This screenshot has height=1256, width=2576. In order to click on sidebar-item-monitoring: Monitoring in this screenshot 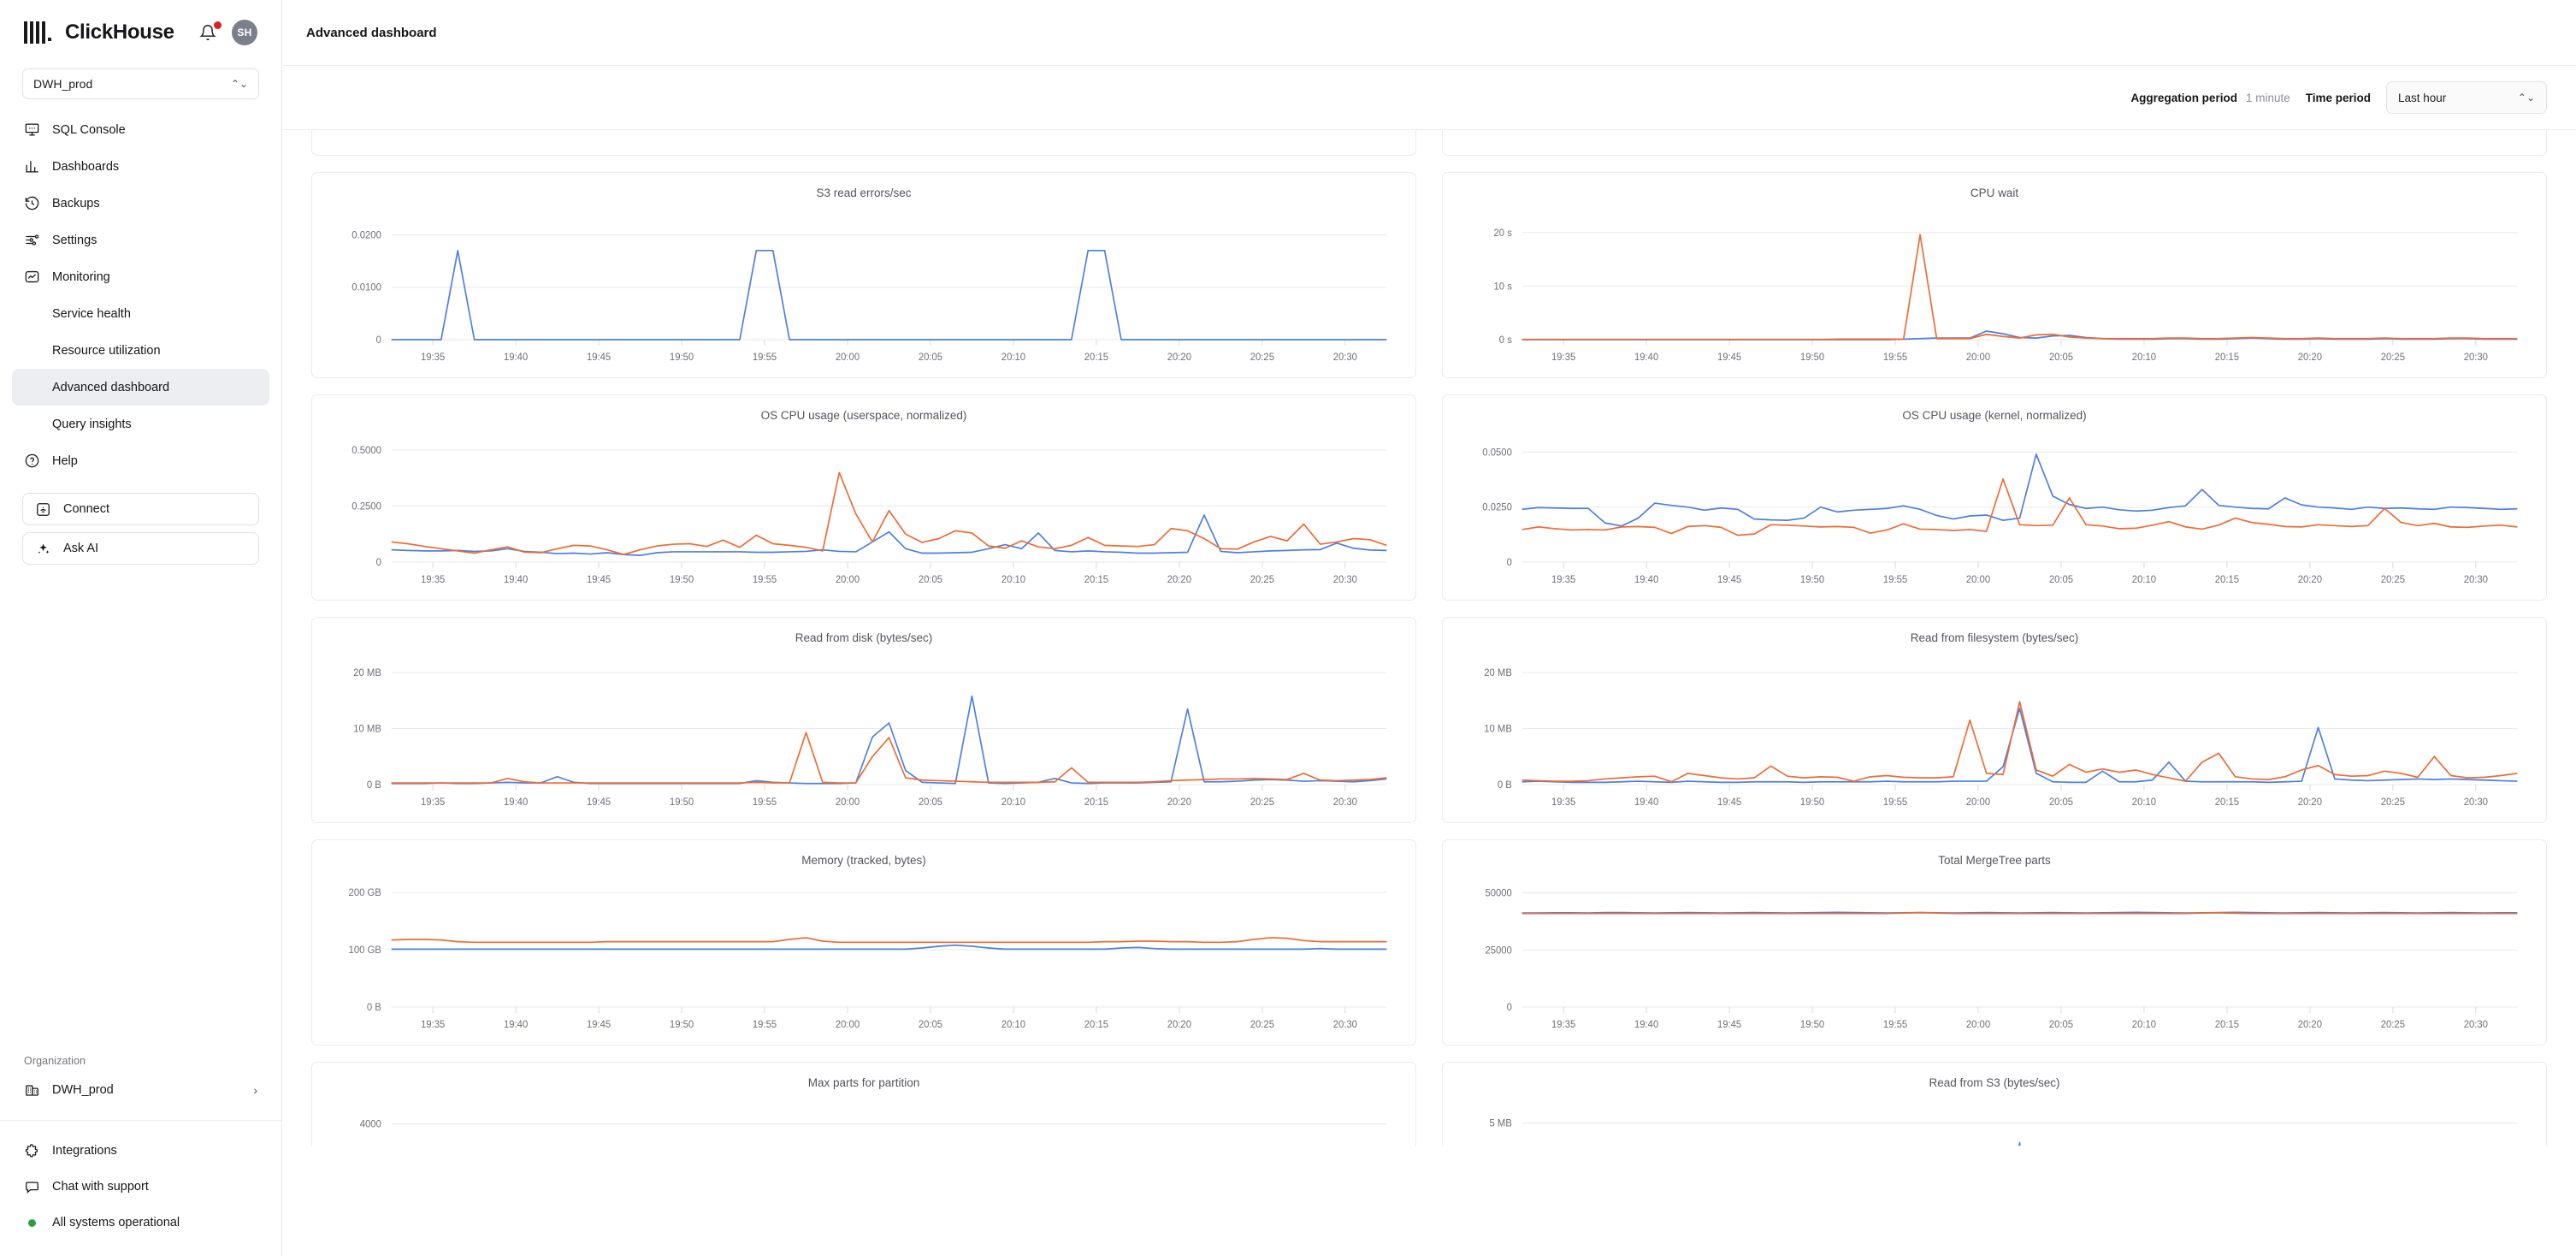, I will do `click(140, 276)`.